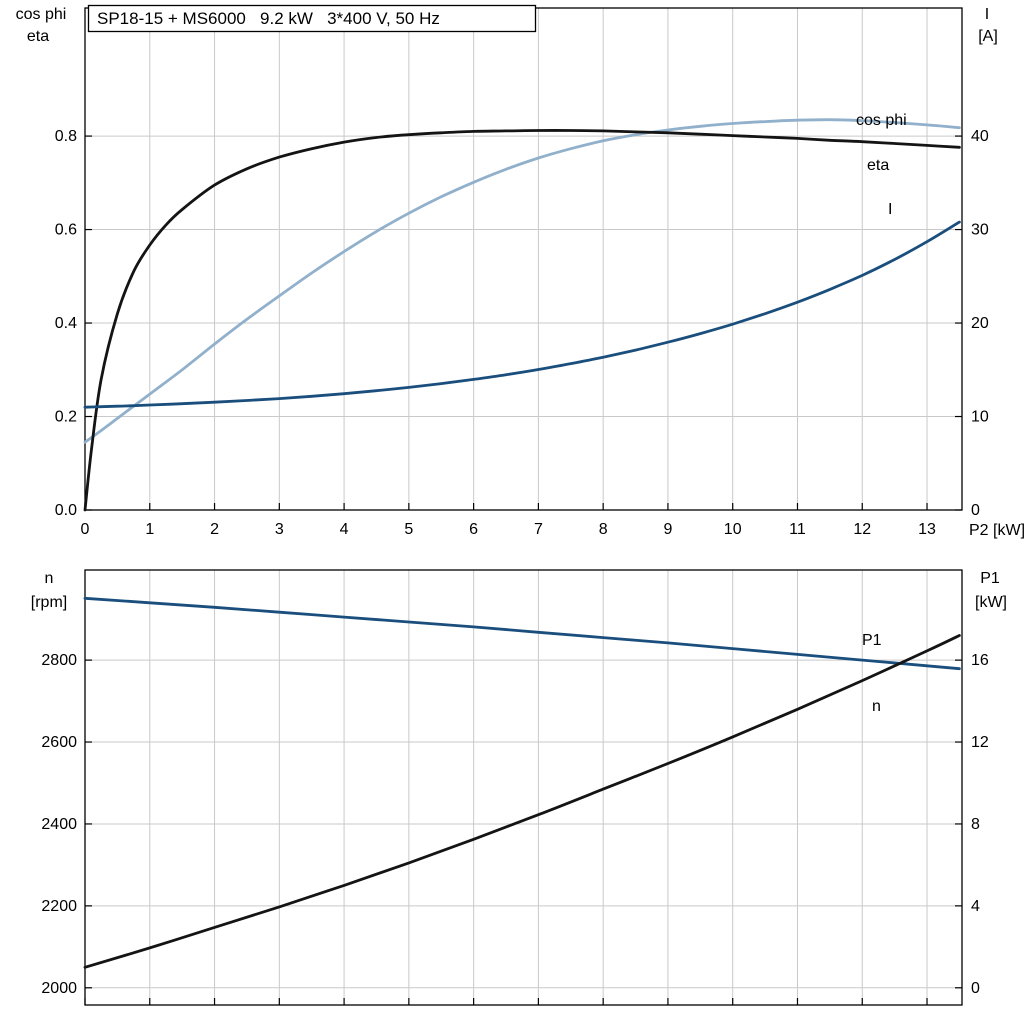  What do you see at coordinates (85, 529) in the screenshot?
I see `x-tick-label: 0` at bounding box center [85, 529].